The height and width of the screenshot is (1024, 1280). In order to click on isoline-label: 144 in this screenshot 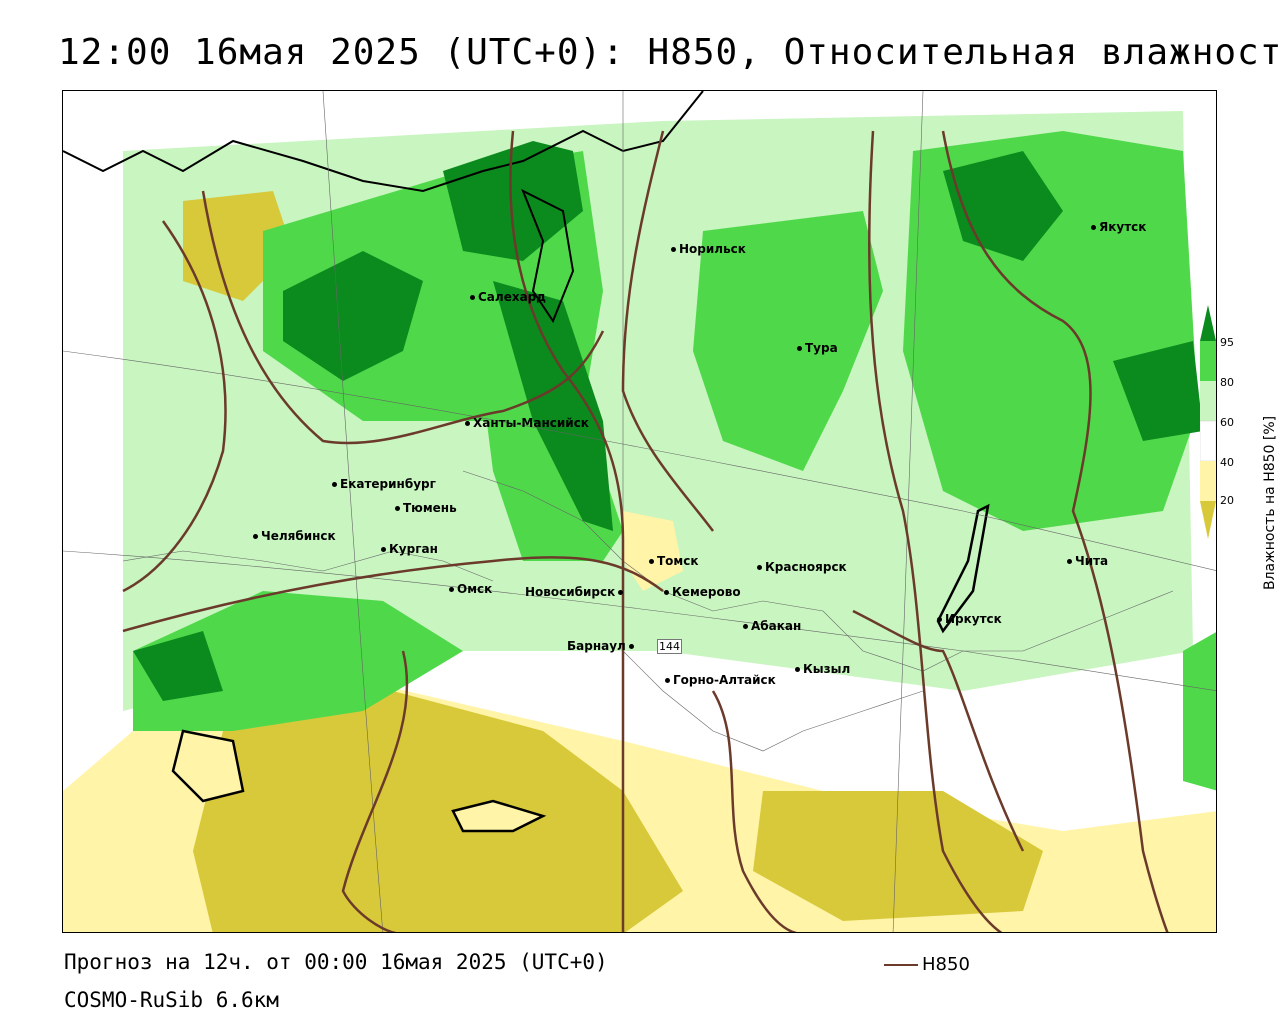, I will do `click(669, 646)`.